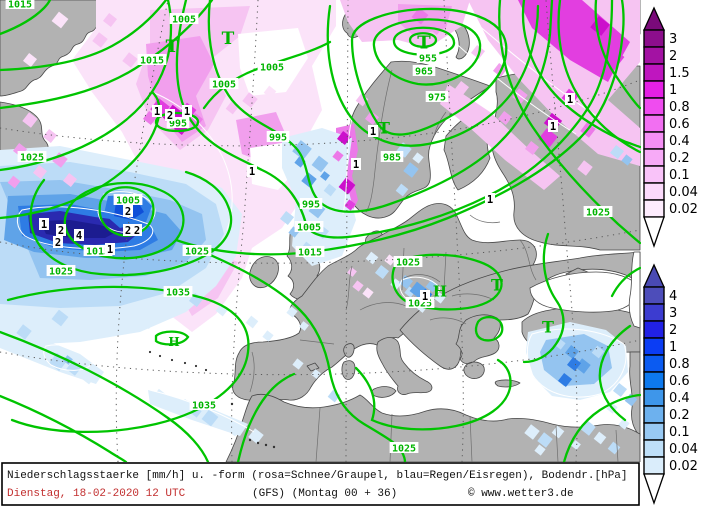 The image size is (704, 513). I want to click on isobar-label: 955, so click(428, 58).